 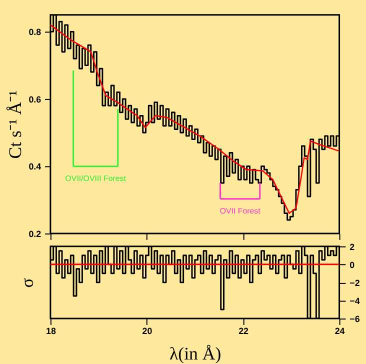 I want to click on x-axis-title: λ(in Å), so click(x=196, y=354).